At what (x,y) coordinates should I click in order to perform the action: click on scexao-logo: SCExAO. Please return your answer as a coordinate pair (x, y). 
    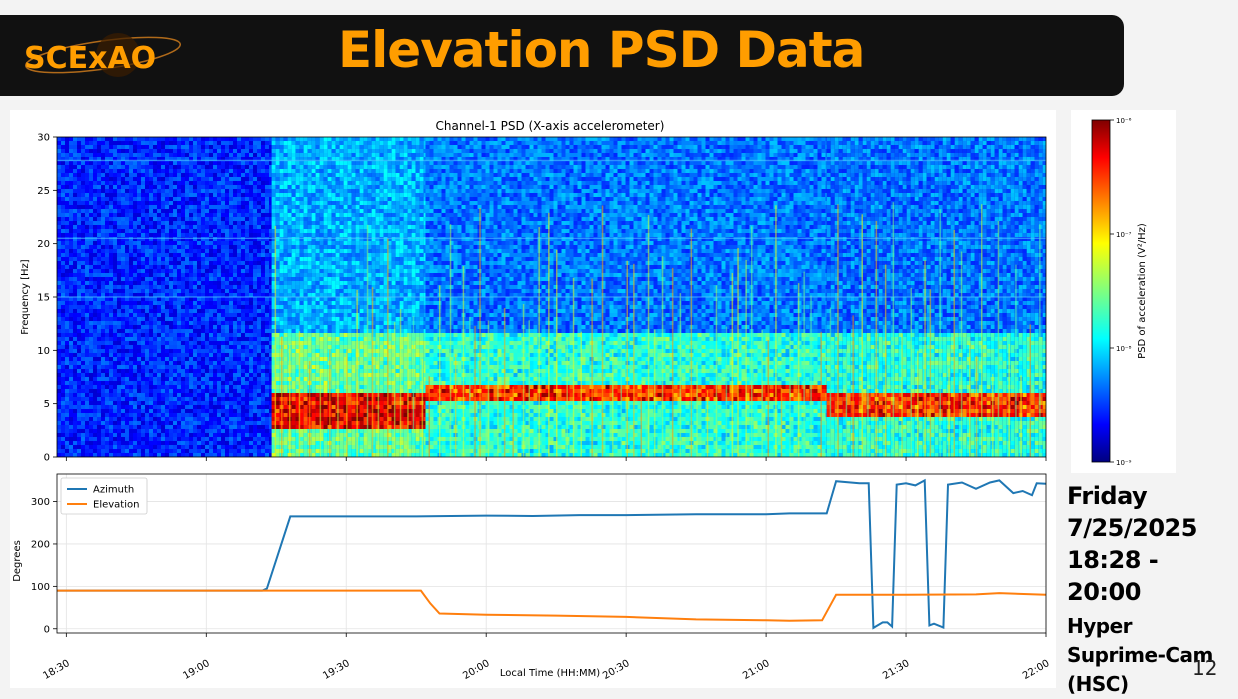
    Looking at the image, I should click on (103, 55).